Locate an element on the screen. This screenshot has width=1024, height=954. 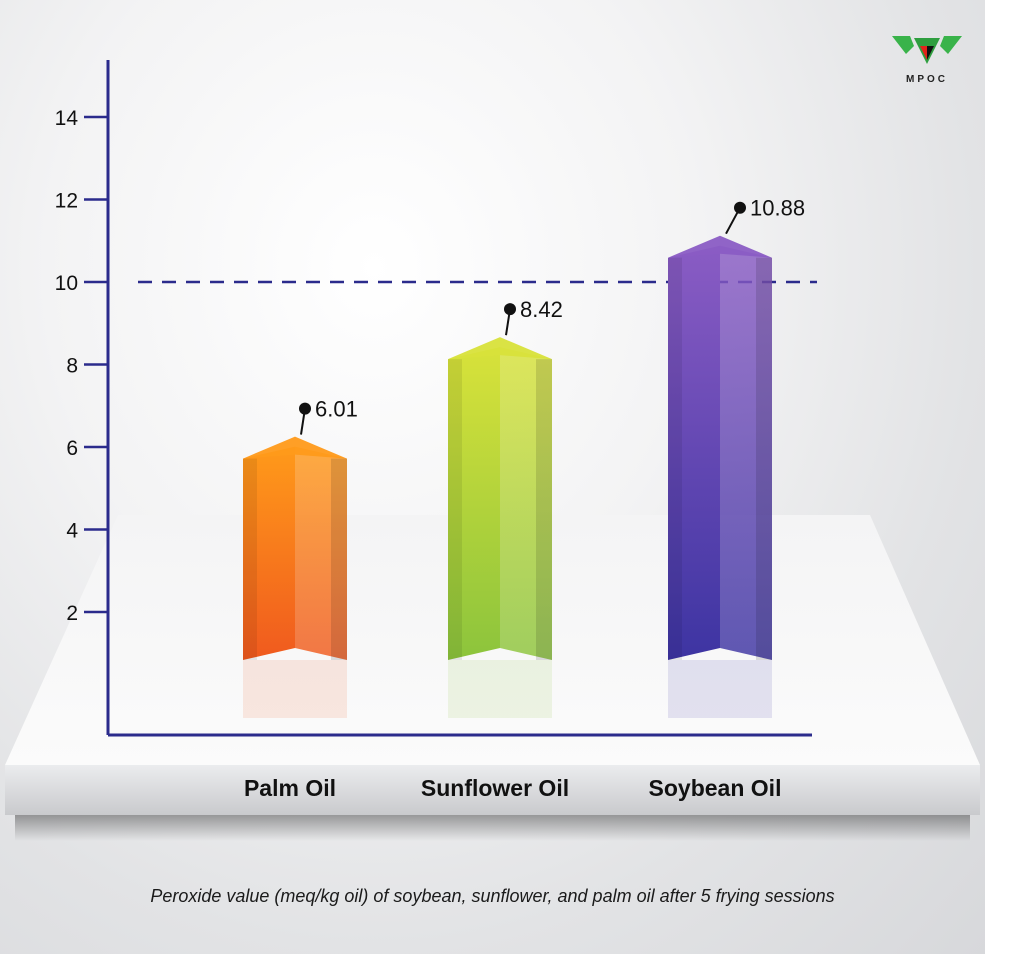
category-label-soybean: Soybean Oil is located at coordinates (715, 788).